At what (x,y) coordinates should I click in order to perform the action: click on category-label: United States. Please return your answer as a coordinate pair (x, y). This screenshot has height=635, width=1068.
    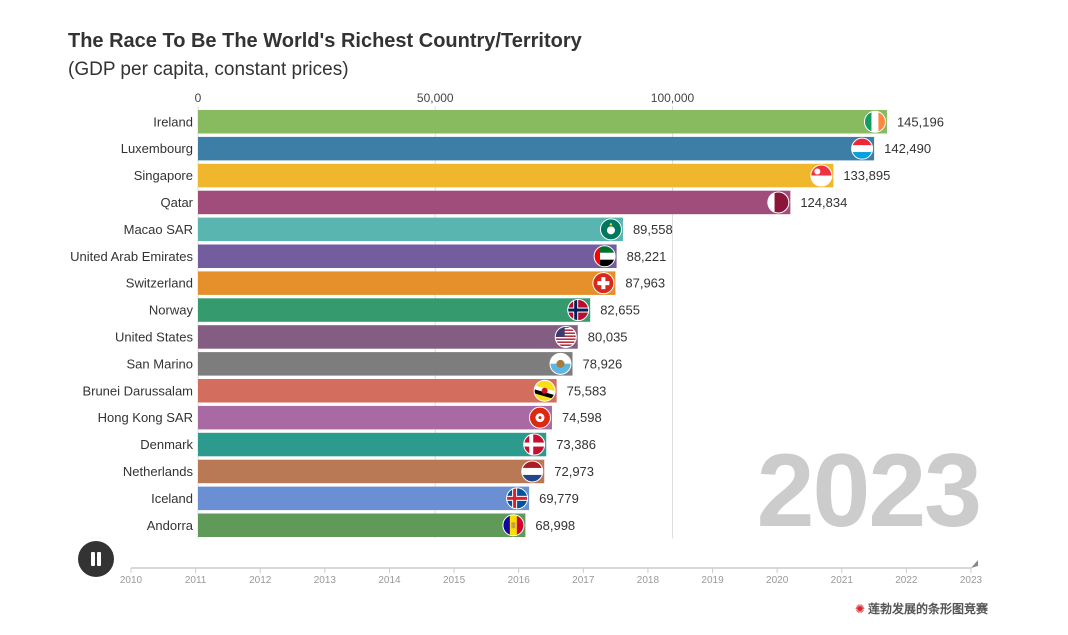
    Looking at the image, I should click on (154, 336).